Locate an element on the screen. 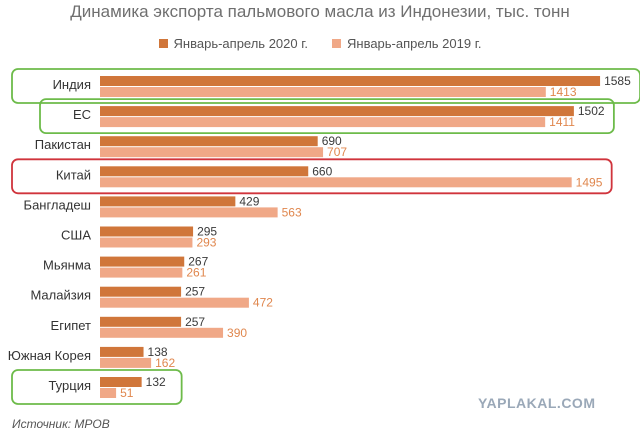 This screenshot has height=433, width=640. legend-label-2019: Январь-апрель 2019 г. is located at coordinates (414, 43).